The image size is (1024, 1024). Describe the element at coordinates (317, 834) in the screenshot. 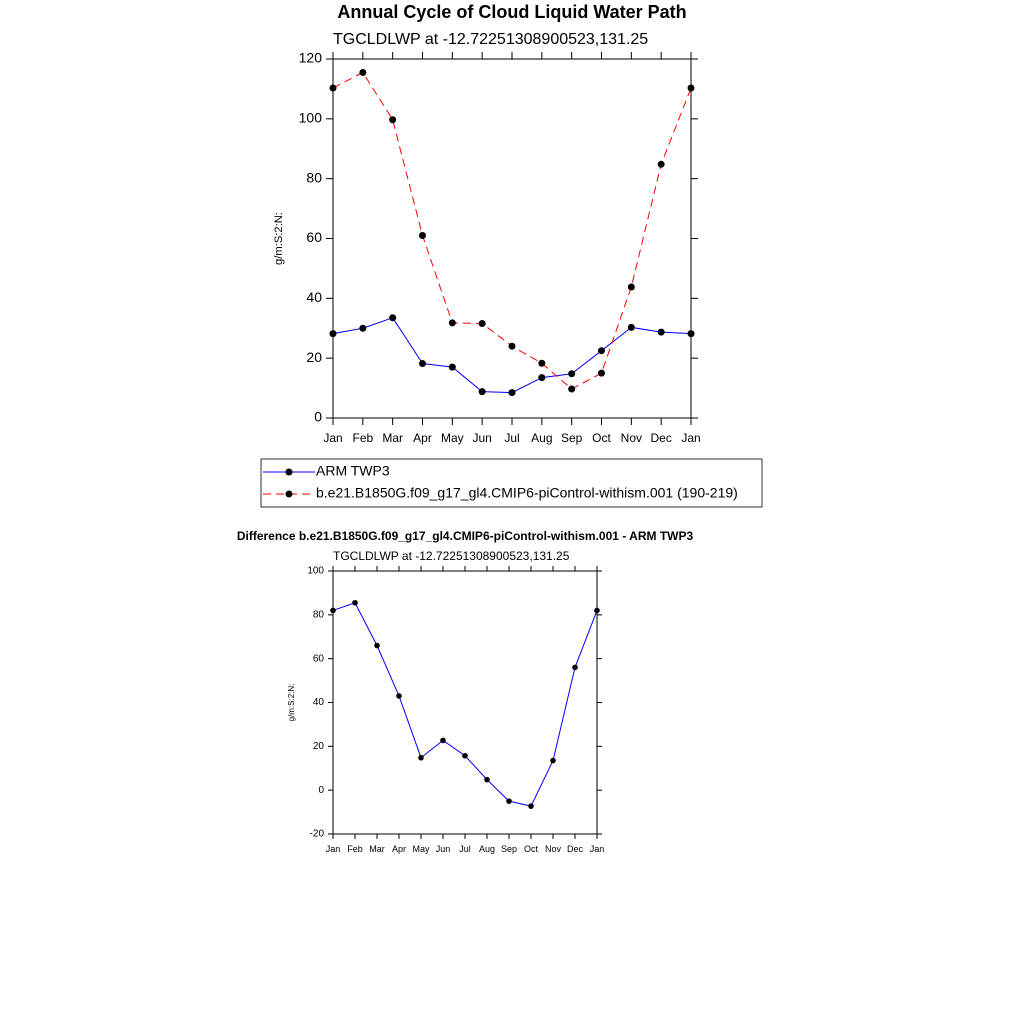

I see `y-tick-label: -20` at that location.